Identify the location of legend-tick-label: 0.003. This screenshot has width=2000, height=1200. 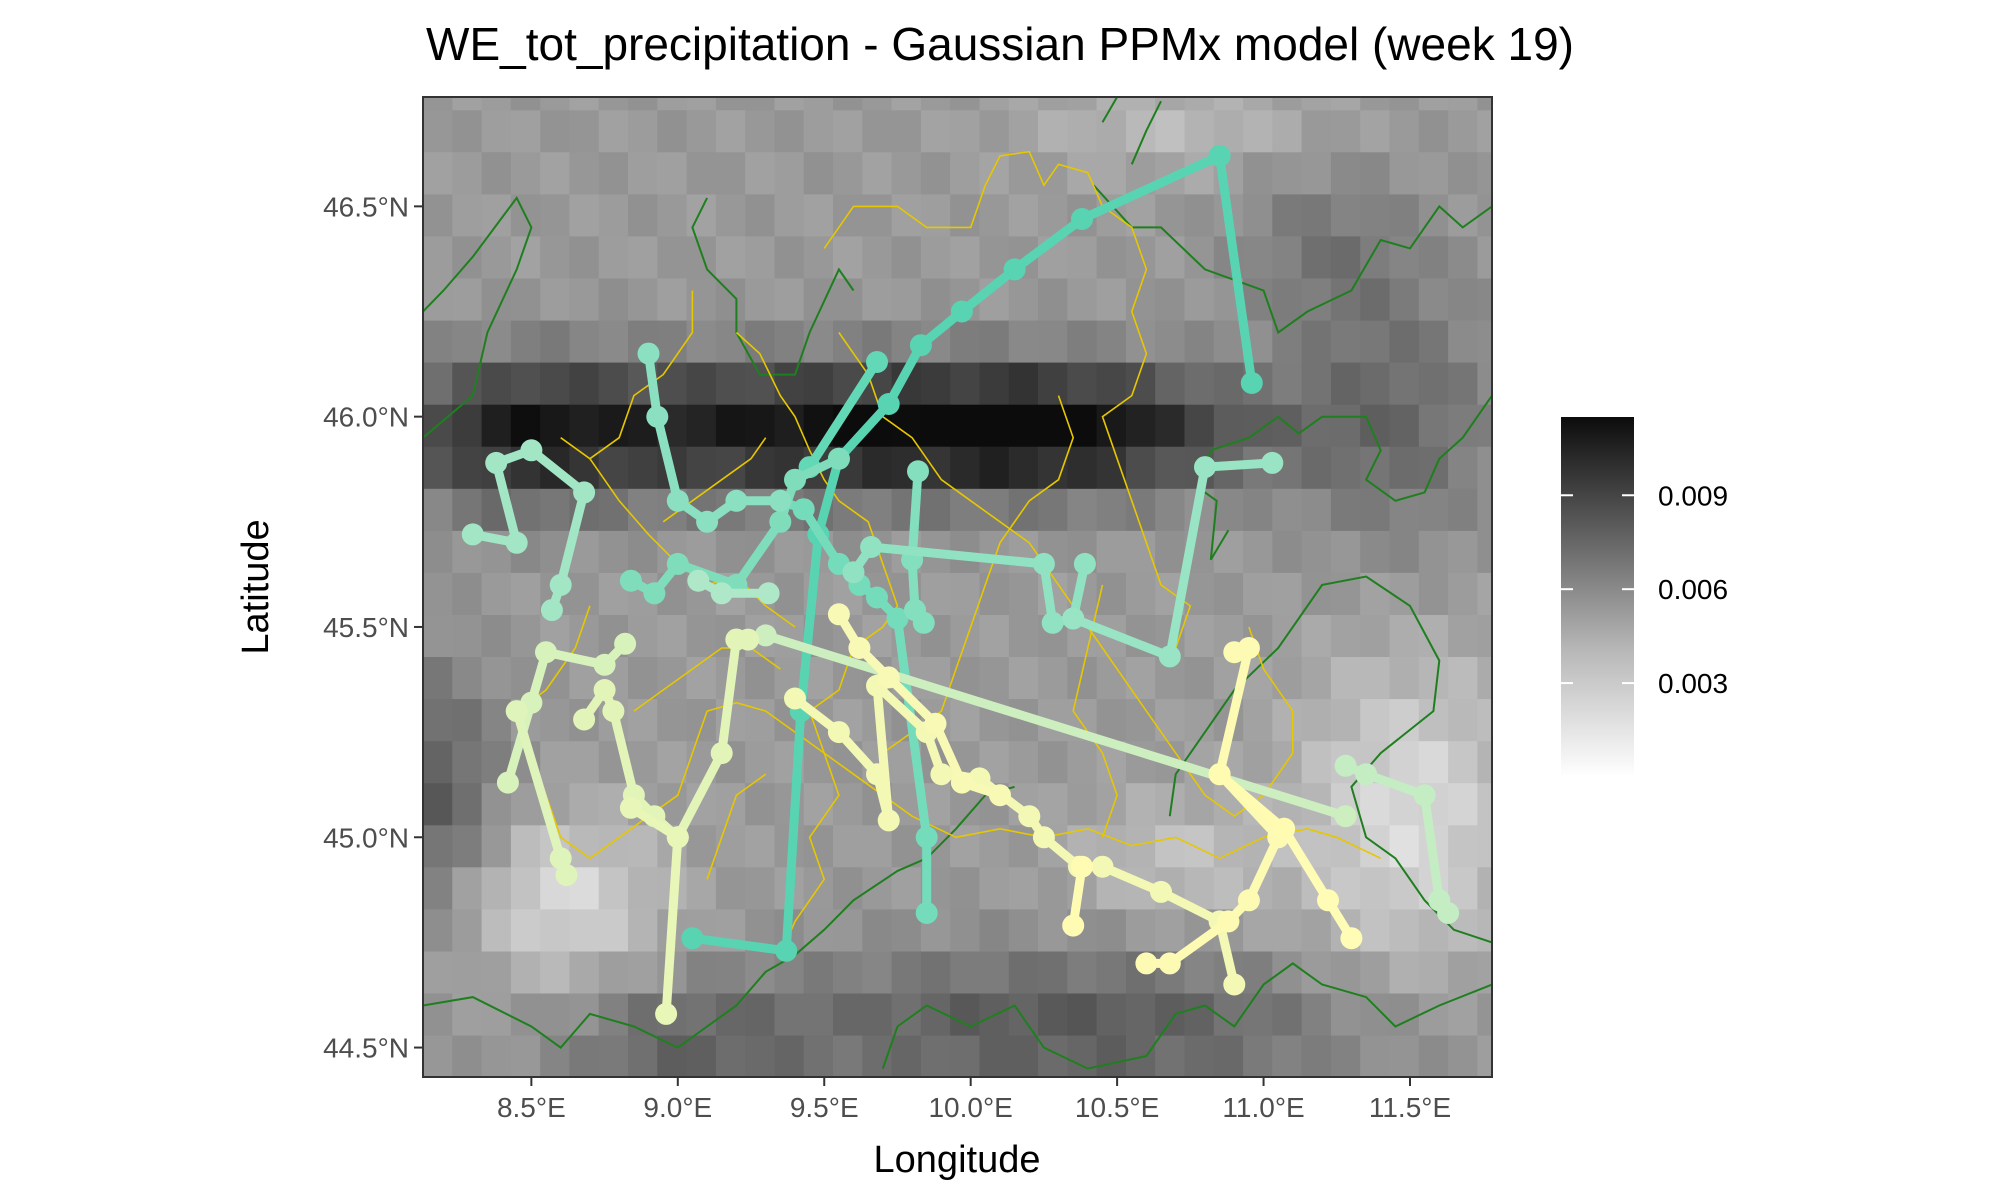
(1693, 683).